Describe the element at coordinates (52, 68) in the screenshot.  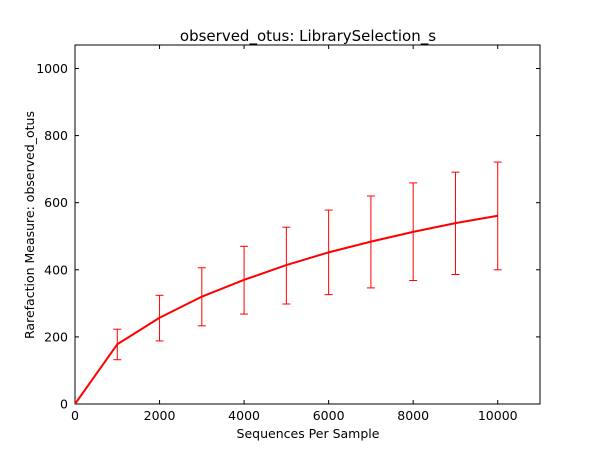
I see `y-tick-label-1000: 1000` at that location.